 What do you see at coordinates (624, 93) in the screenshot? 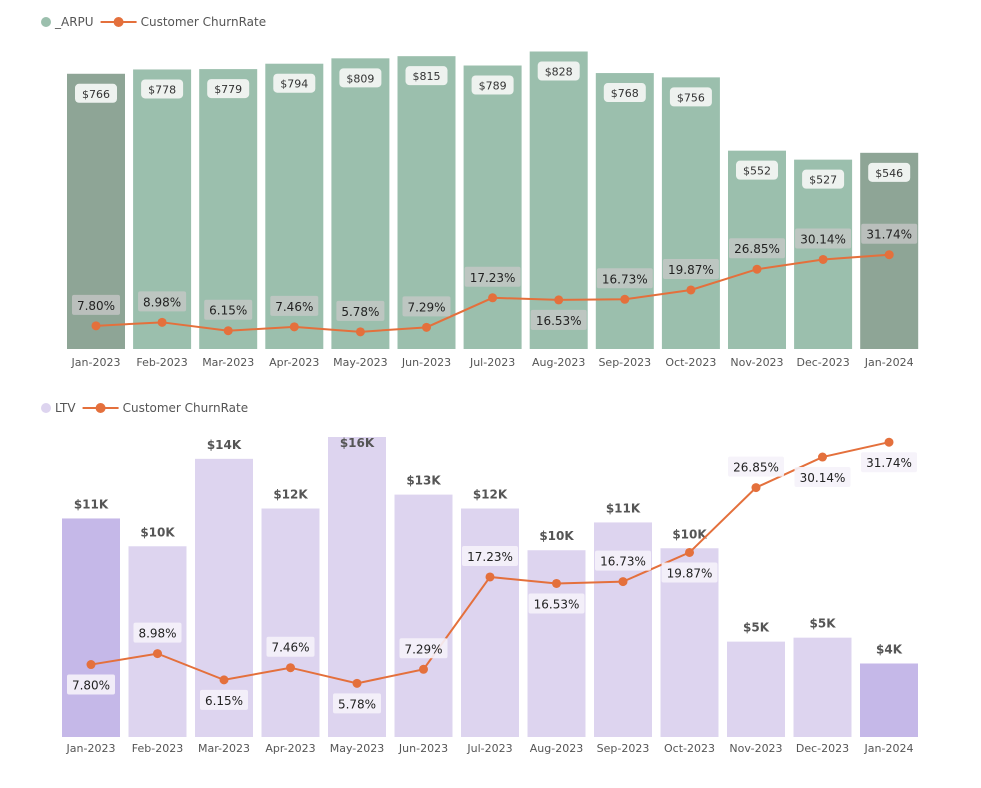
I see `bar-data-label: $768` at bounding box center [624, 93].